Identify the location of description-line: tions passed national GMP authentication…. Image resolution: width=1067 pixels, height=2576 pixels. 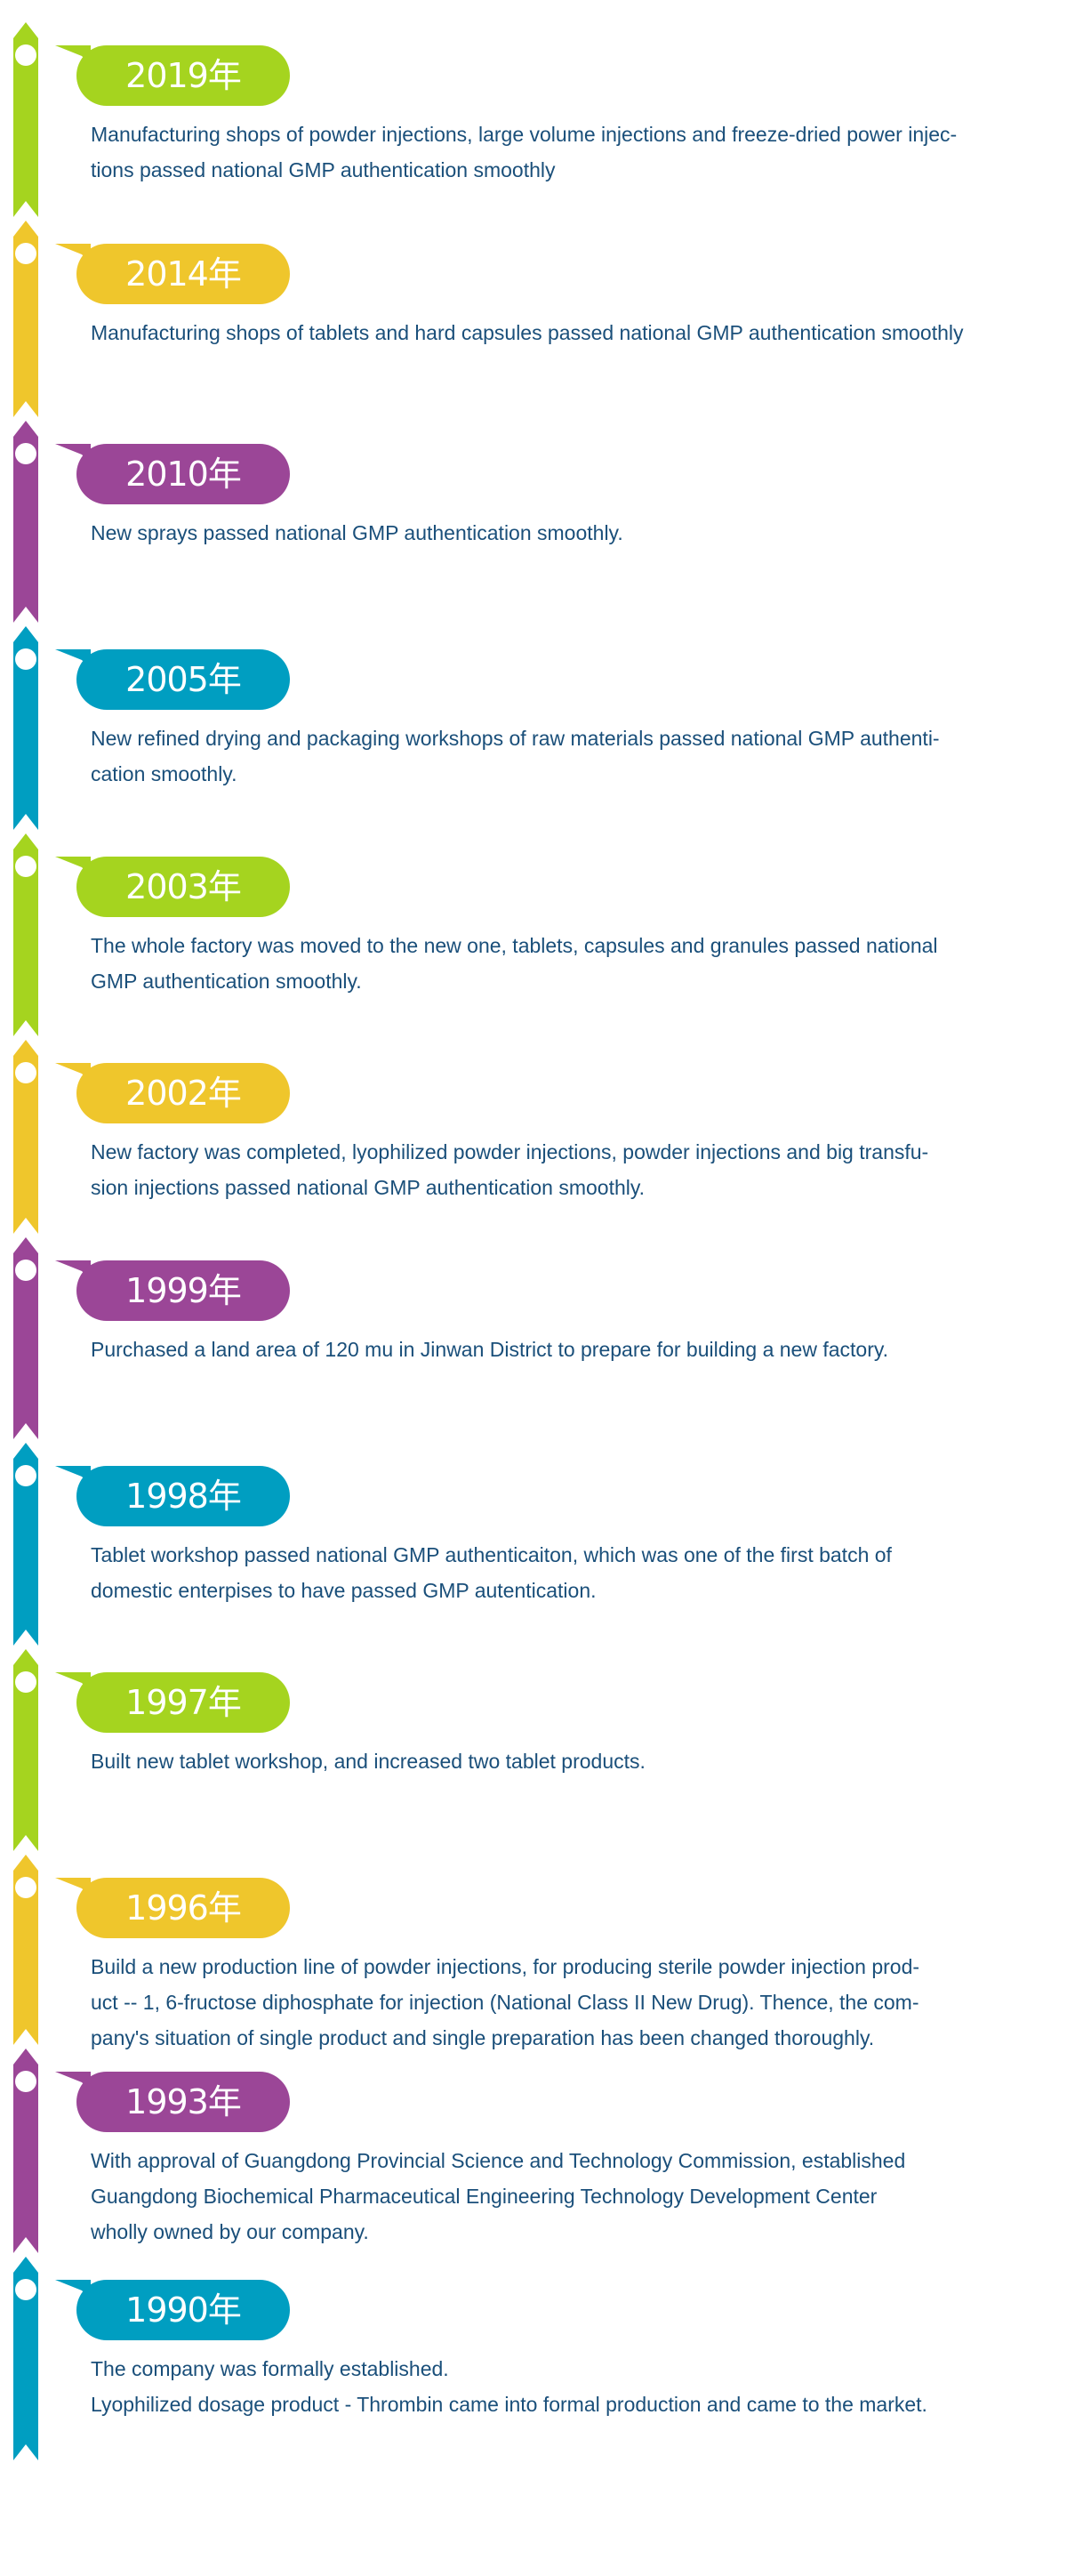
(324, 169).